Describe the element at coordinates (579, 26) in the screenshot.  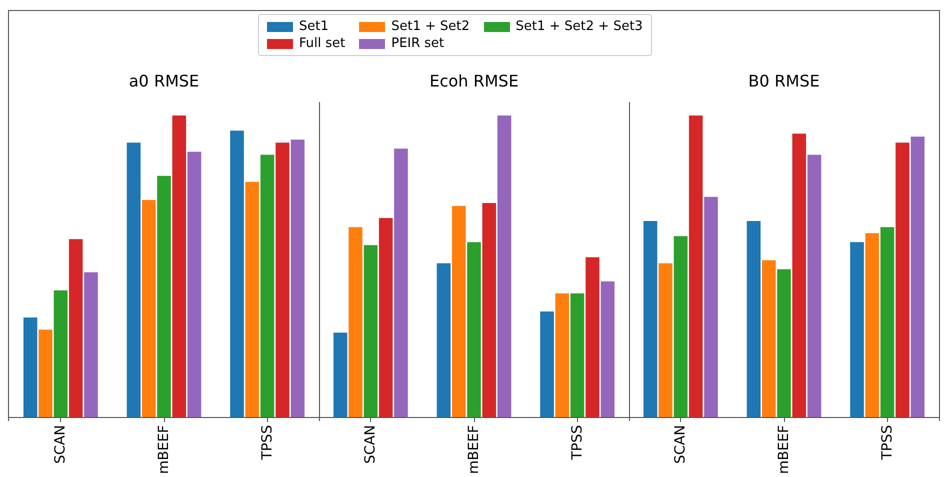
I see `legend-label: Set1 + Set2 + Set3` at that location.